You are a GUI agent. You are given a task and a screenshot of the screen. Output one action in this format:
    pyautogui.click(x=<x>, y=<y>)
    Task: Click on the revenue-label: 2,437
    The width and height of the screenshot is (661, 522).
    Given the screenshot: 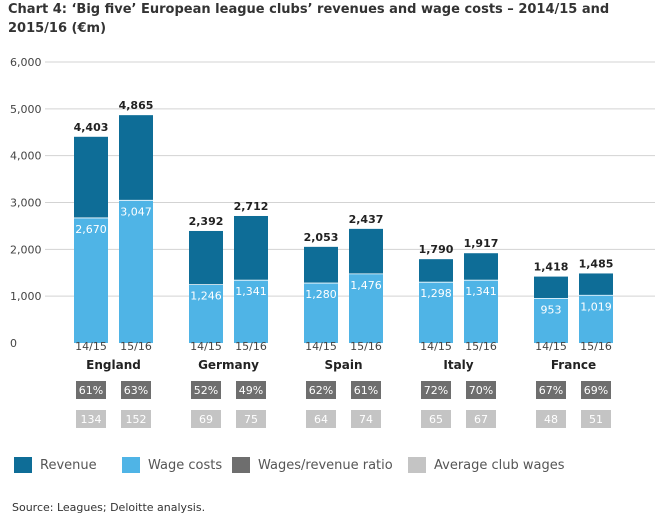 What is the action you would take?
    pyautogui.click(x=366, y=219)
    